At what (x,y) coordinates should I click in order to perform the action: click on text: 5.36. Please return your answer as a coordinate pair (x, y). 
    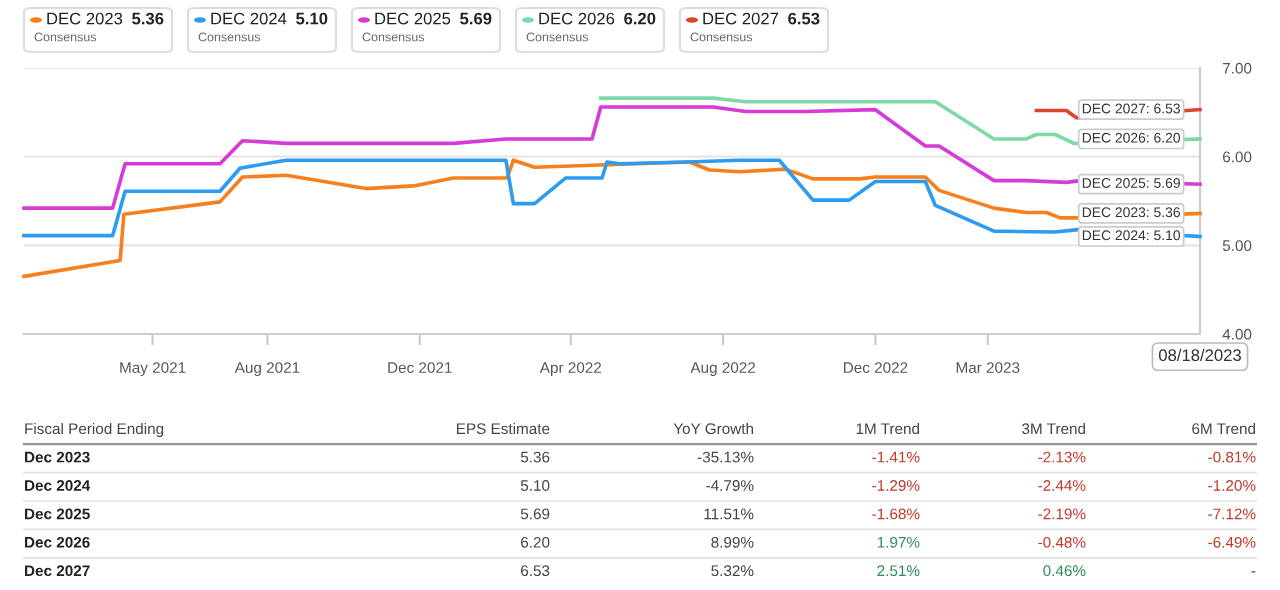
    Looking at the image, I should click on (148, 18).